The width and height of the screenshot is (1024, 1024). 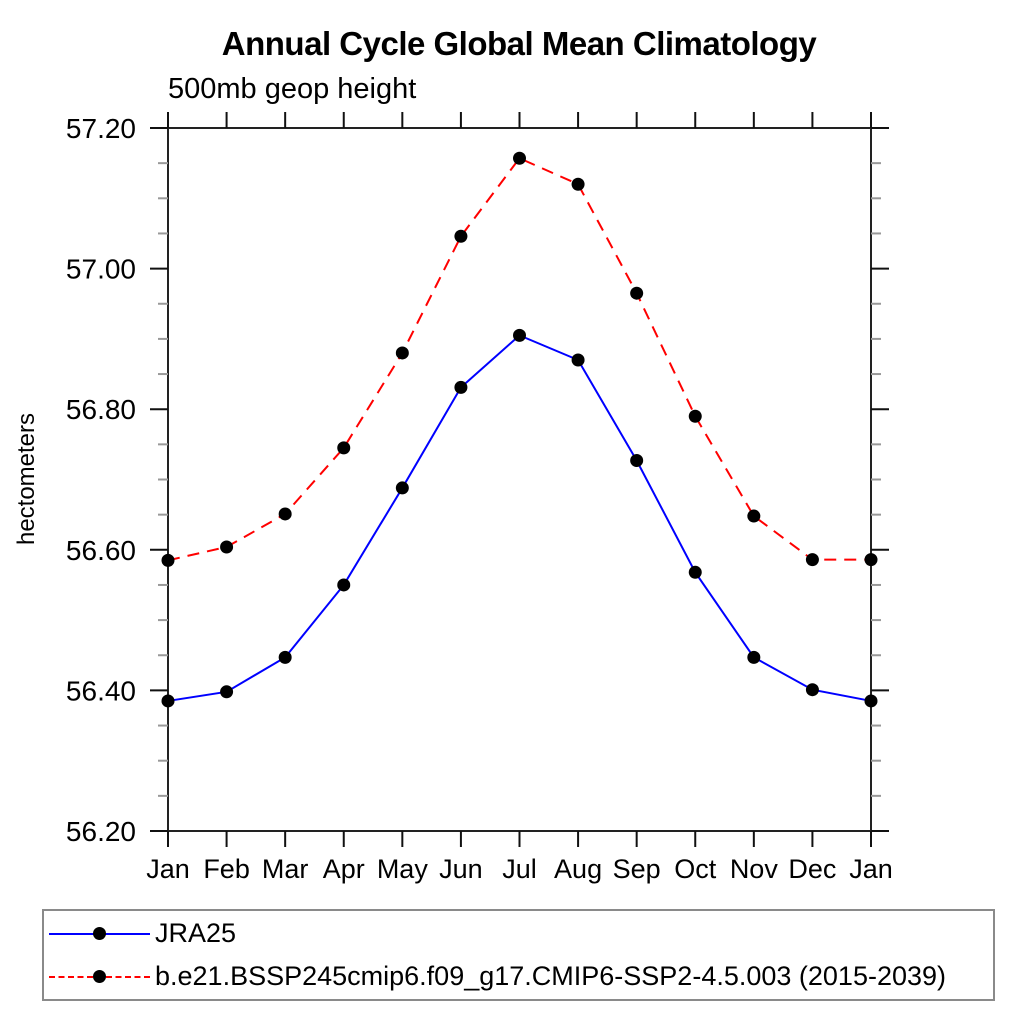 I want to click on x-tick-label: Feb, so click(x=226, y=869).